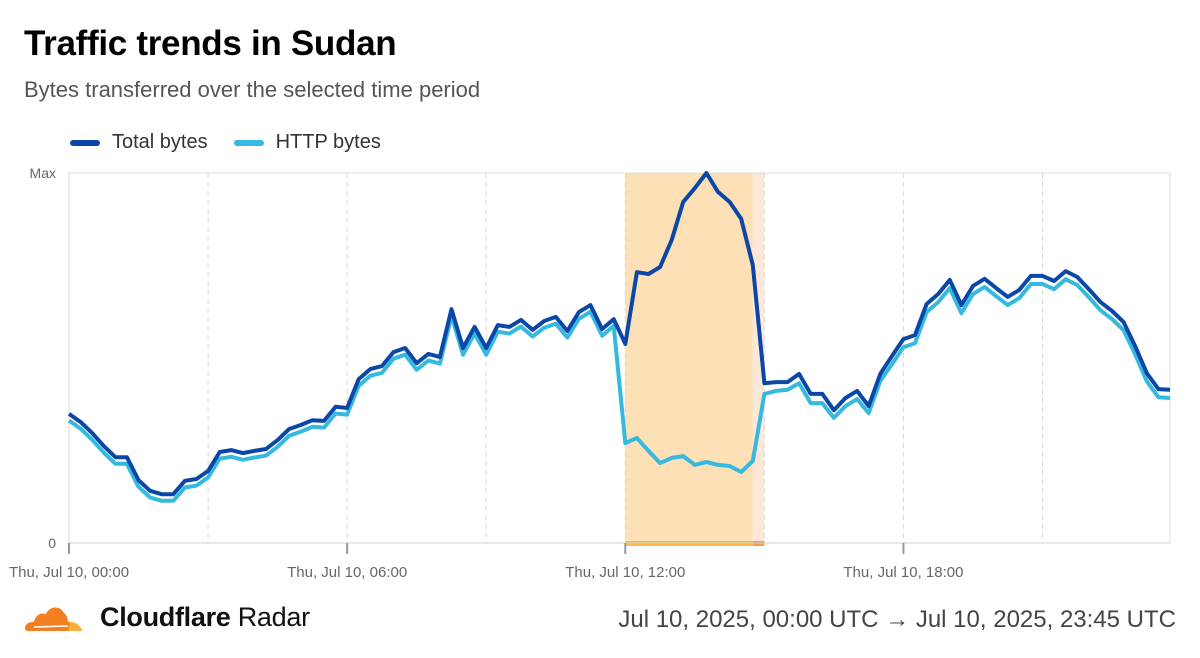 The width and height of the screenshot is (1200, 658). What do you see at coordinates (903, 572) in the screenshot?
I see `x-tick-label: Thu, Jul 10, 18:00` at bounding box center [903, 572].